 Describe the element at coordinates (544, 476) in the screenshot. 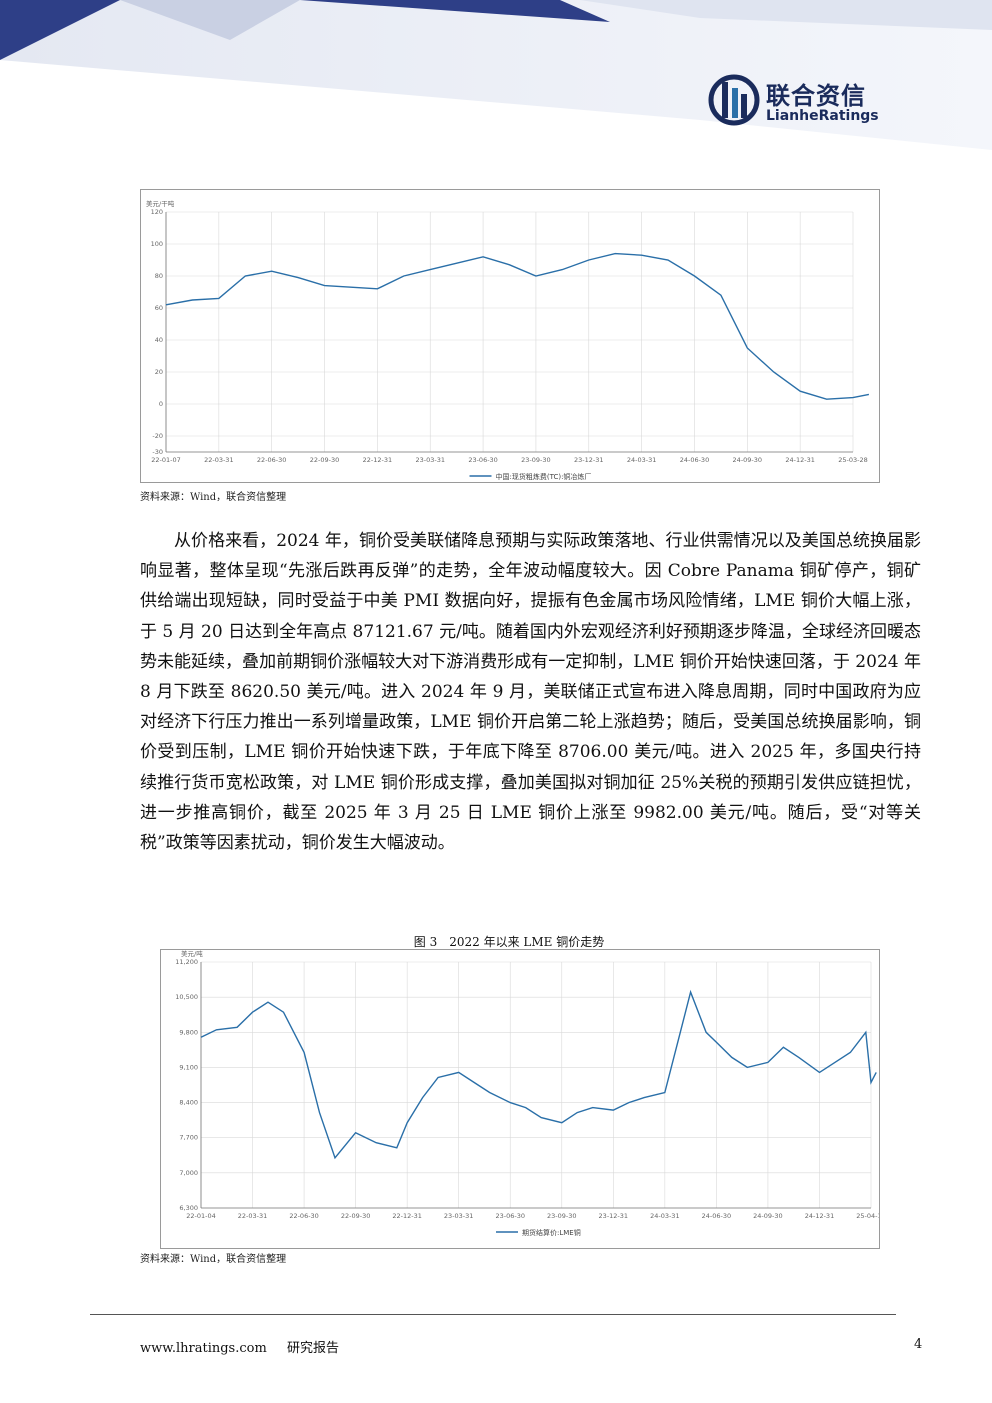

I see `legend-label: 中国:现货粗炼费(TC):铜冶炼厂` at that location.